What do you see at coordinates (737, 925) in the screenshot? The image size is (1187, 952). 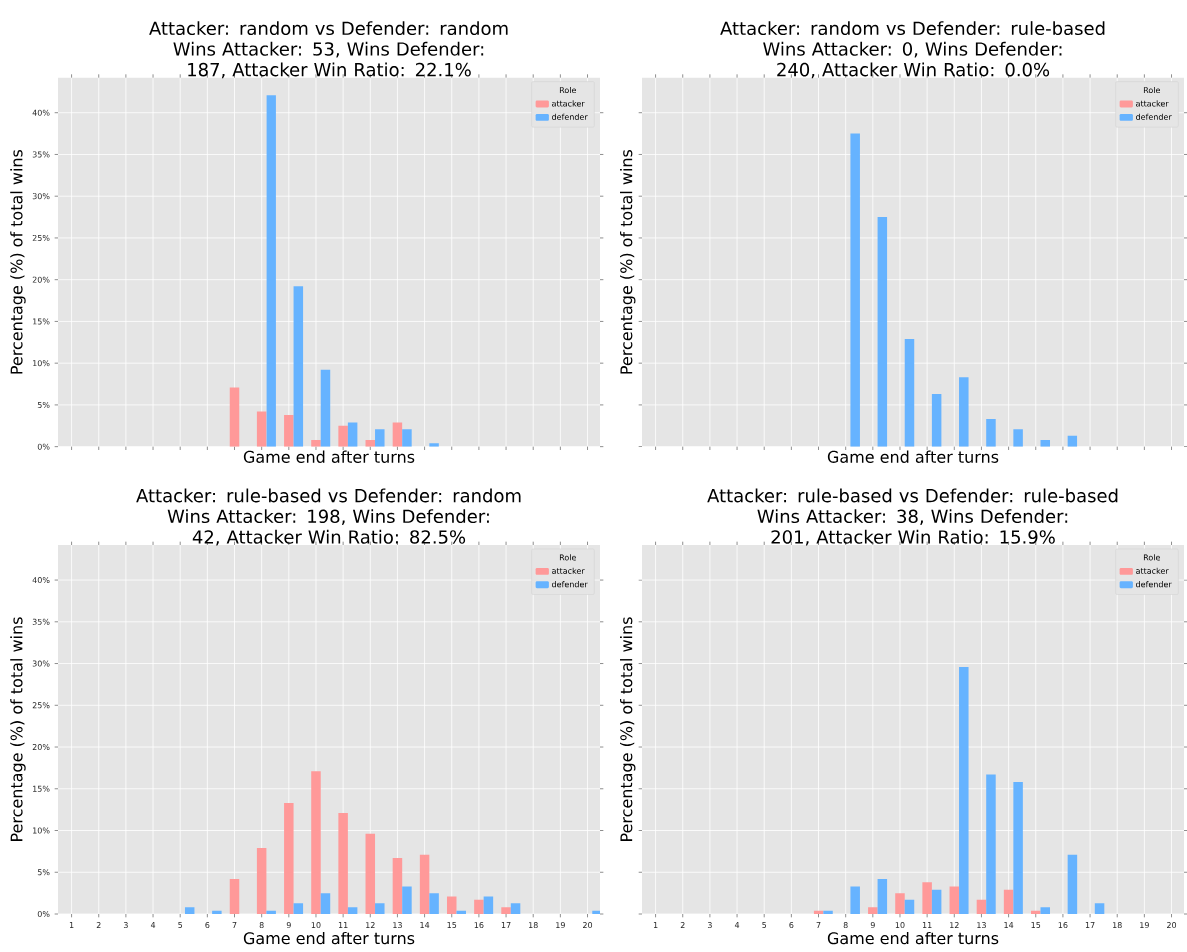 I see `x-tick-label: 4` at bounding box center [737, 925].